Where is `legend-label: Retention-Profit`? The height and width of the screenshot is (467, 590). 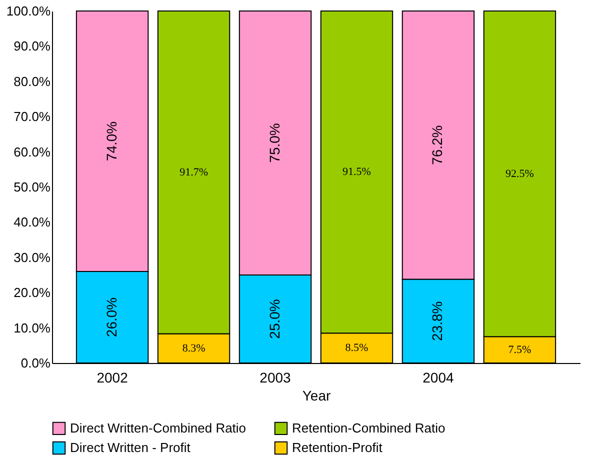 legend-label: Retention-Profit is located at coordinates (337, 447).